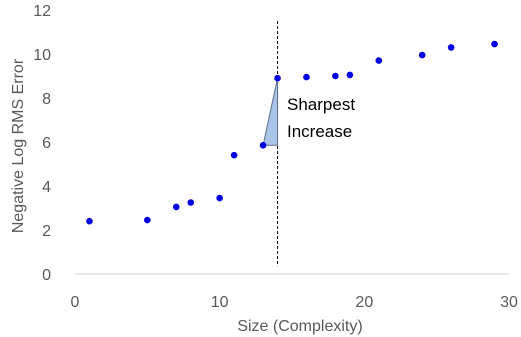 The width and height of the screenshot is (521, 337). I want to click on y-tick-label: 2, so click(46, 231).